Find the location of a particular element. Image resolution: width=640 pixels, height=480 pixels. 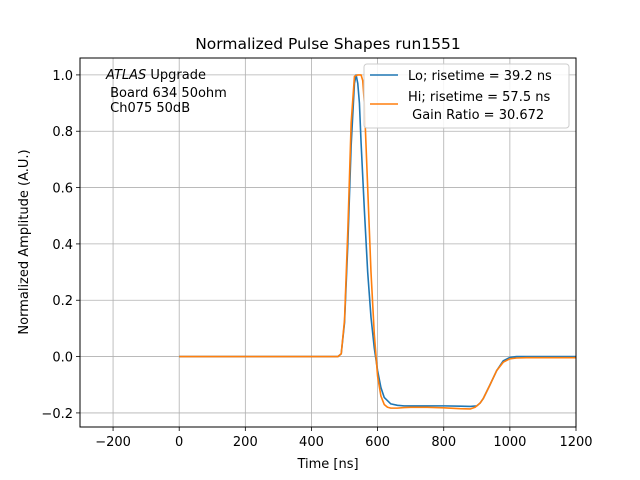

y-tick-label: 0.0 is located at coordinates (62, 358).